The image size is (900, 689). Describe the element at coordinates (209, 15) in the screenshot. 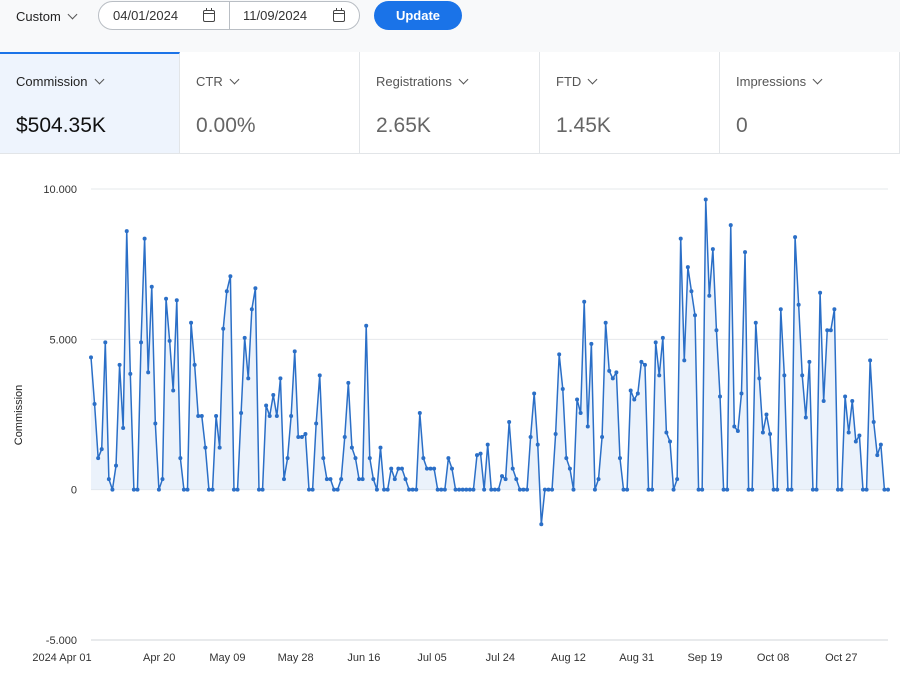

I see `calendar-icon` at that location.